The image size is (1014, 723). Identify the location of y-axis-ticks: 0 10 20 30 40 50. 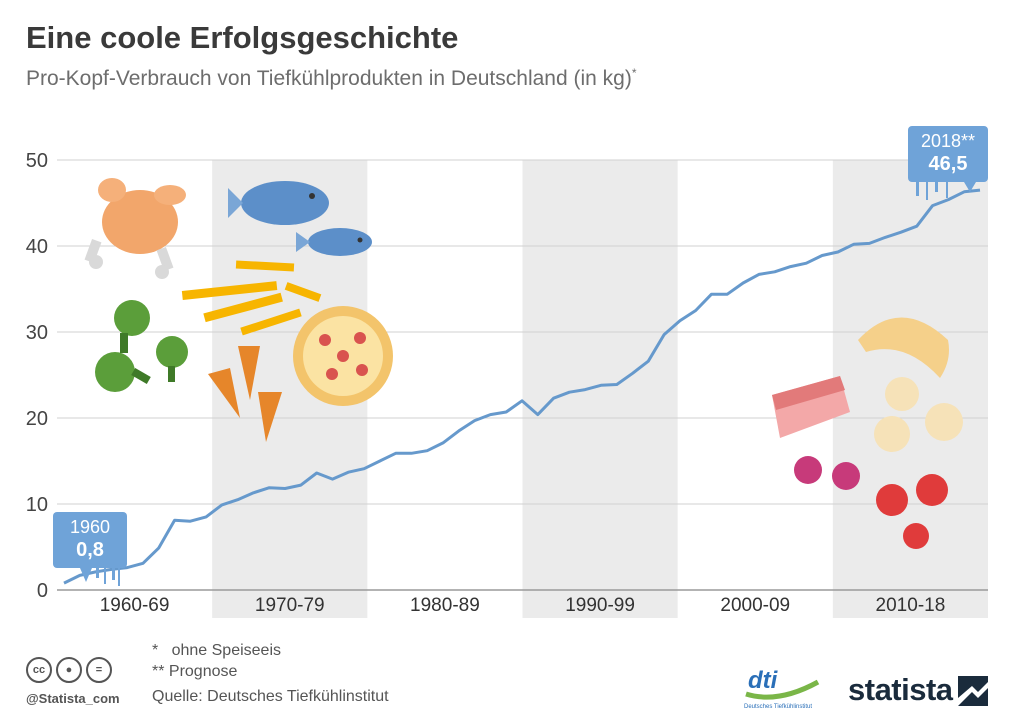
(37, 376).